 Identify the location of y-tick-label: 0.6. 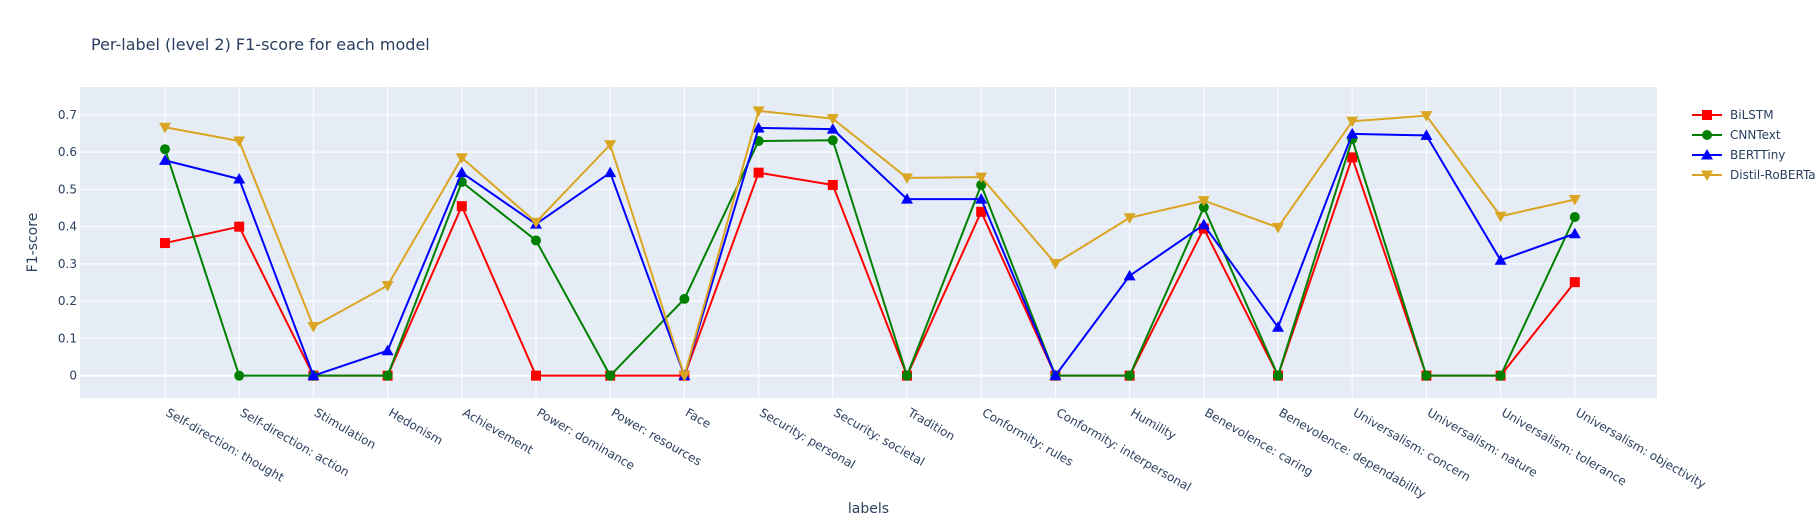
(67, 152).